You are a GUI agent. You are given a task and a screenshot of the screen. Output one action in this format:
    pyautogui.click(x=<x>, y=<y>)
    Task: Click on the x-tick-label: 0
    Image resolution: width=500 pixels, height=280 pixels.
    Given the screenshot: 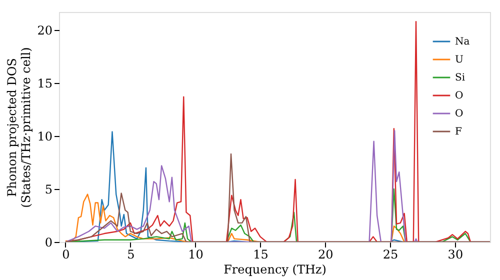 What is the action you would take?
    pyautogui.click(x=66, y=255)
    